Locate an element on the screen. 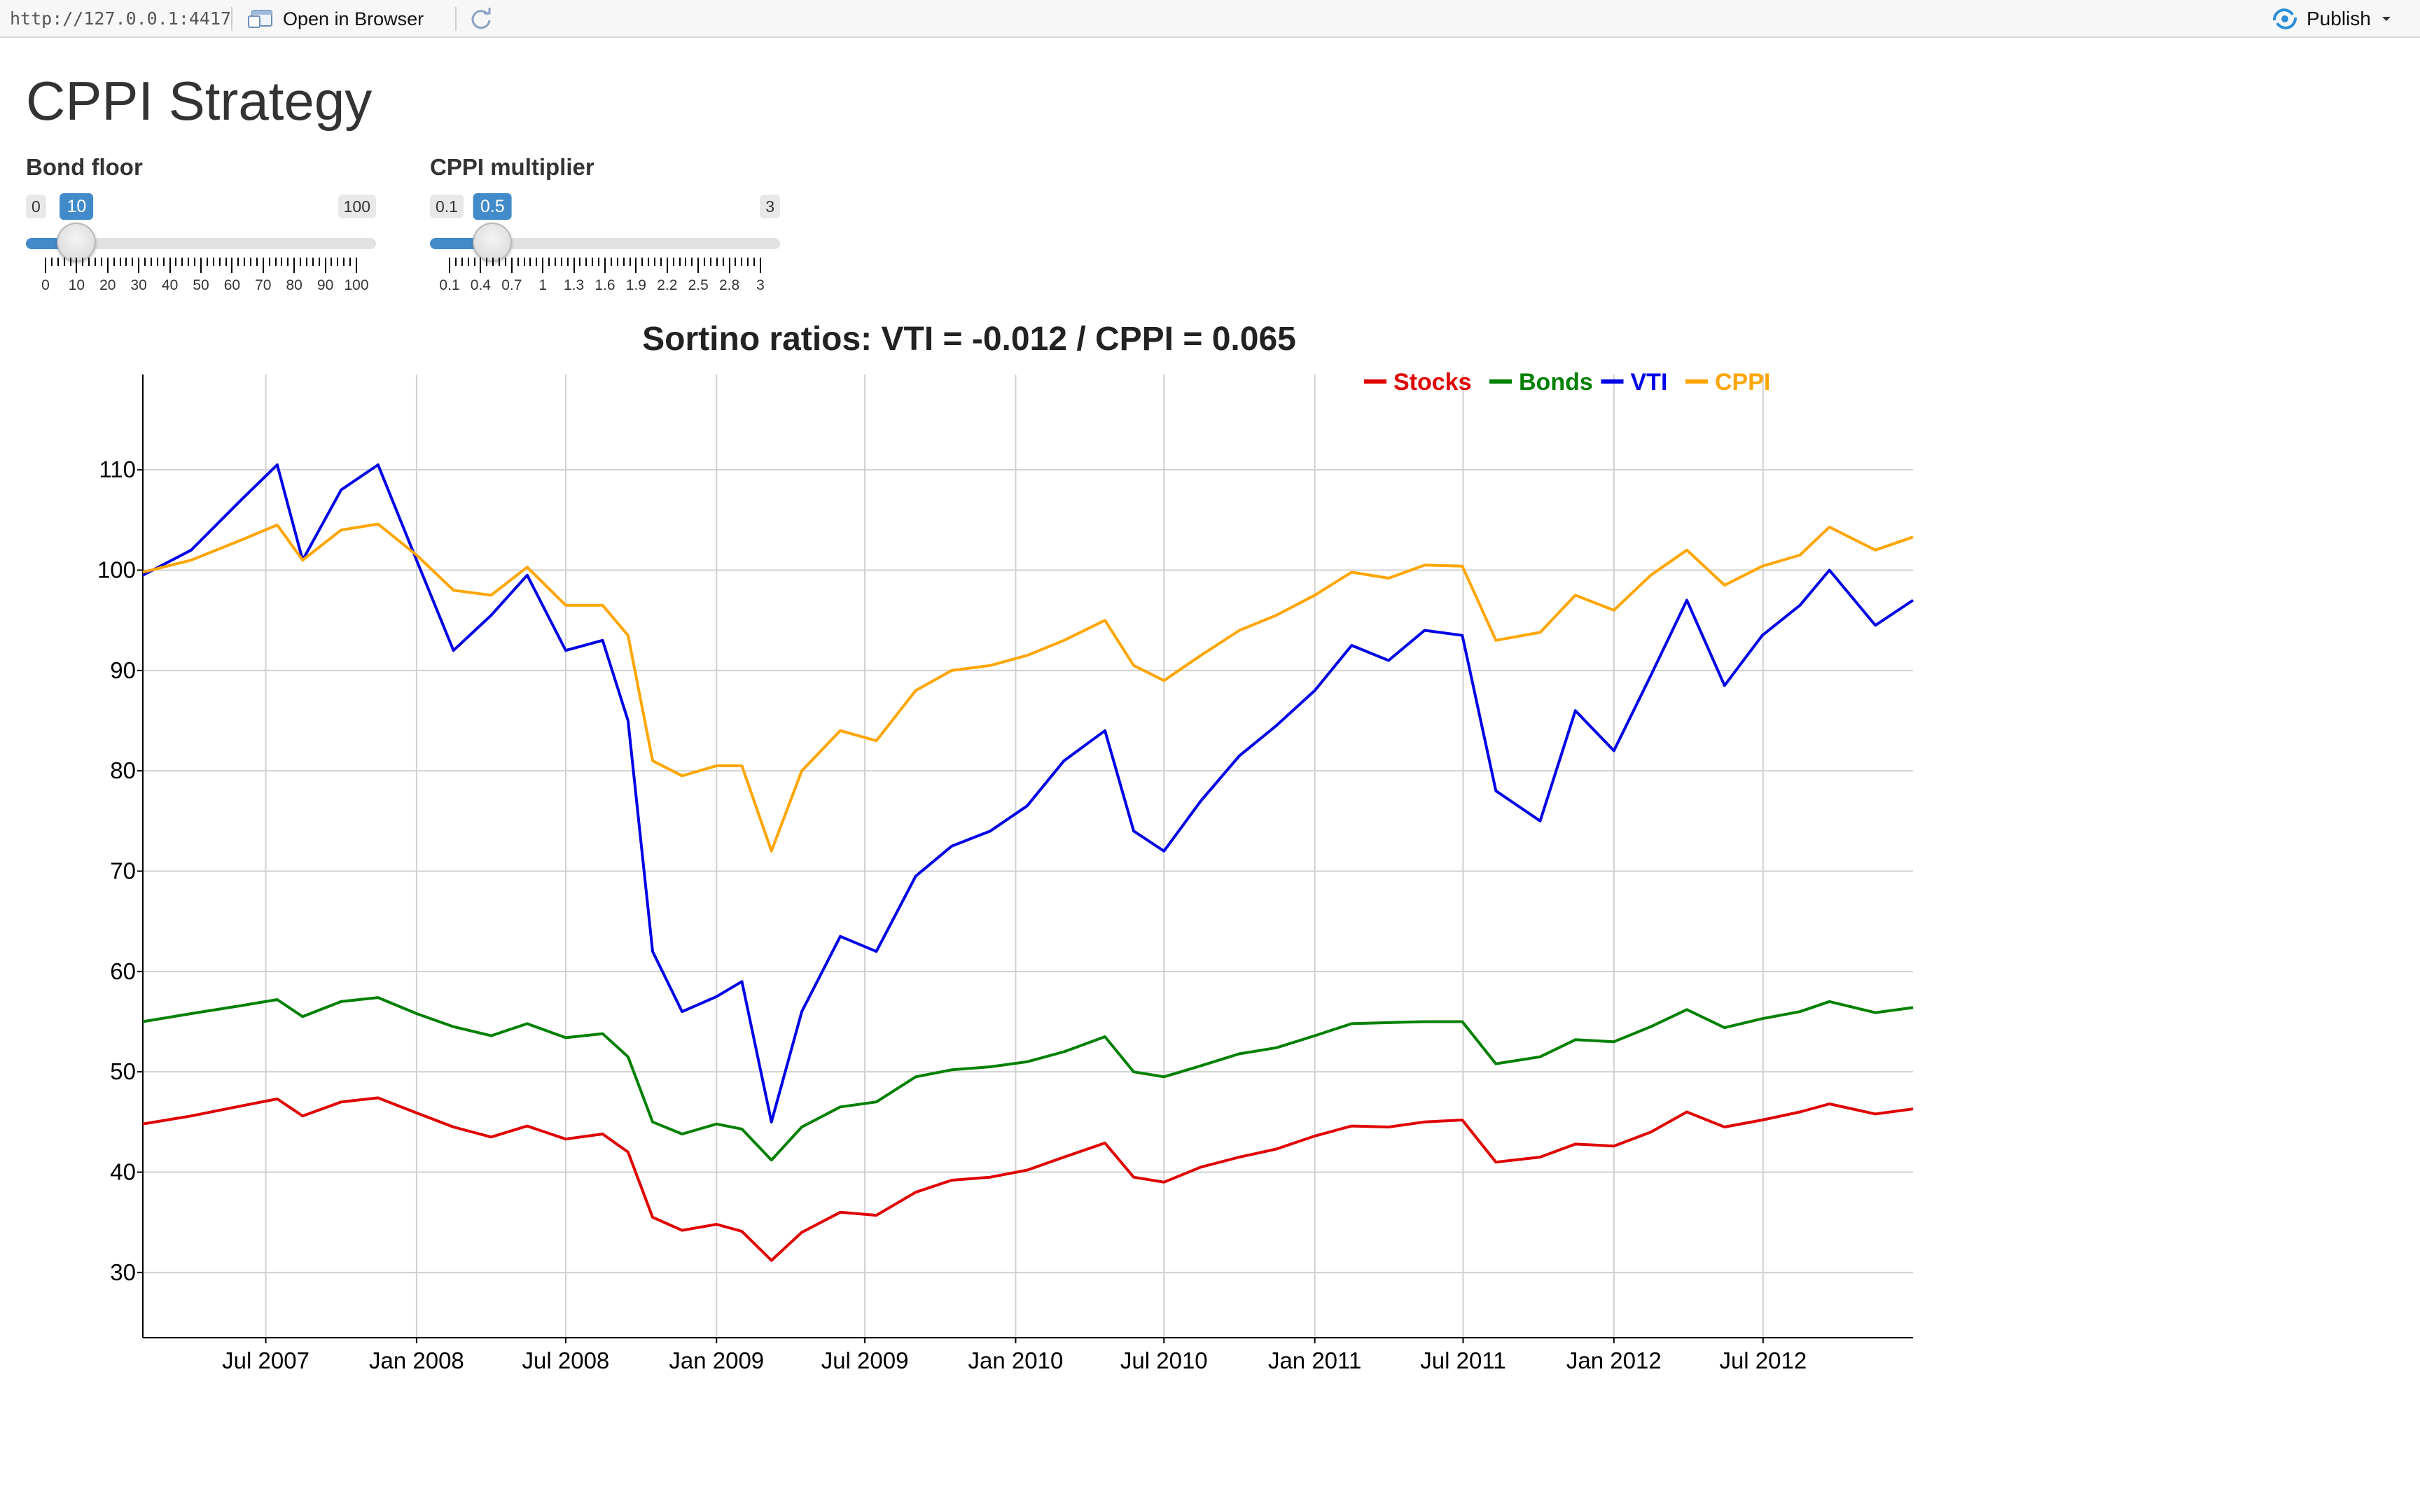 Image resolution: width=2420 pixels, height=1512 pixels. y-tick-label: 30 is located at coordinates (123, 1272).